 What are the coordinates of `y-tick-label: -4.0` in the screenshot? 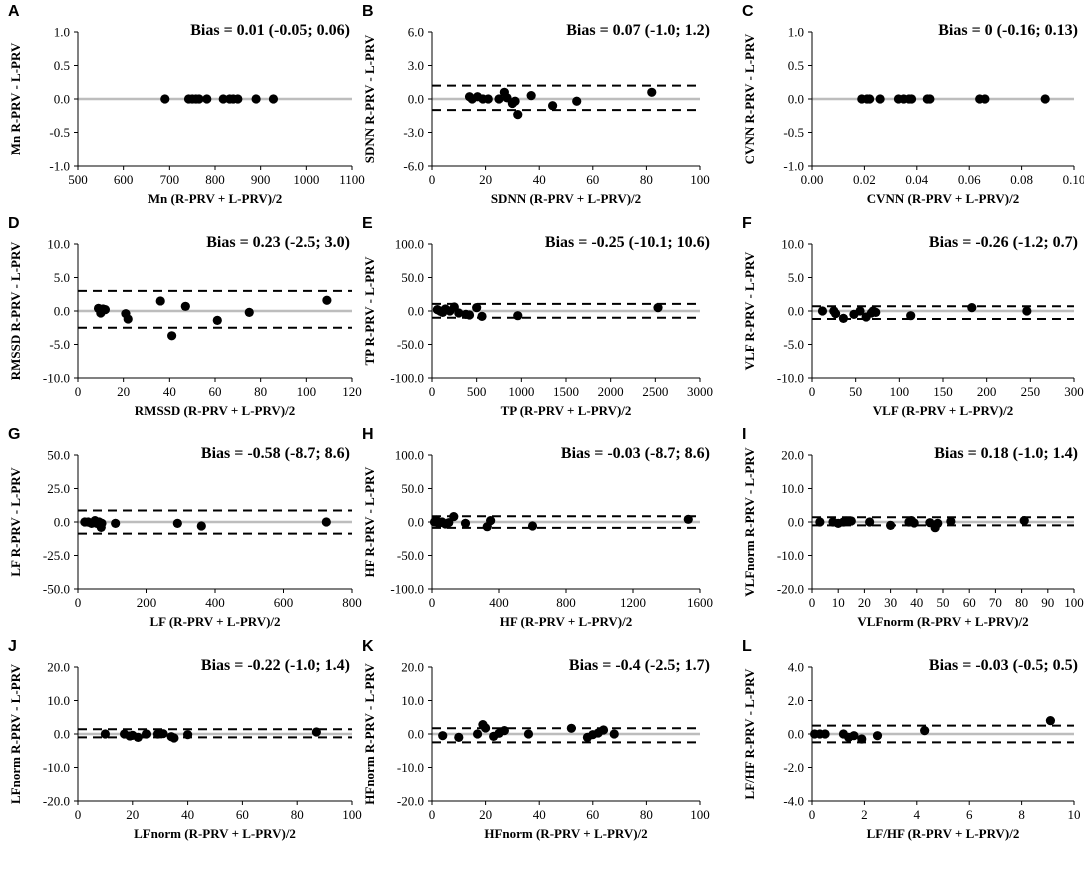 It's located at (793, 801).